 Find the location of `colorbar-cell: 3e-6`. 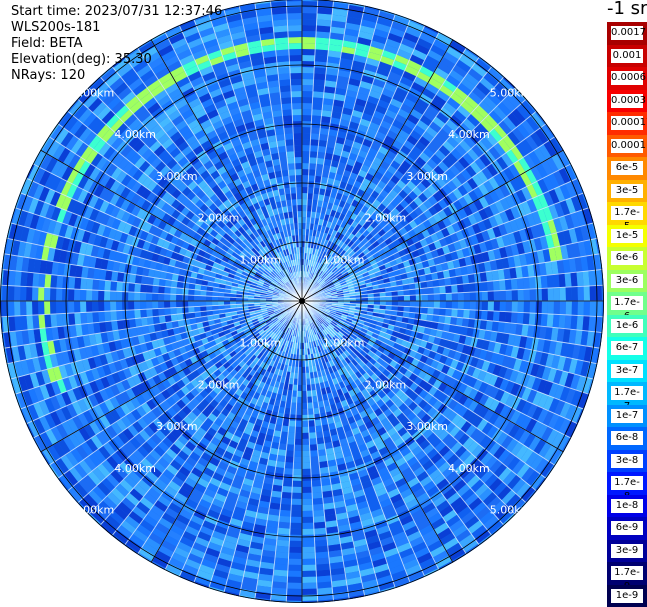

colorbar-cell: 3e-6 is located at coordinates (627, 280).